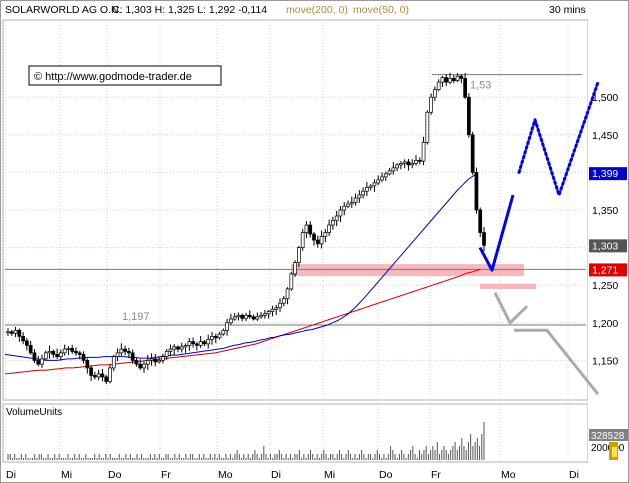  Describe the element at coordinates (605, 361) in the screenshot. I see `y-tick-label: 1,150` at that location.